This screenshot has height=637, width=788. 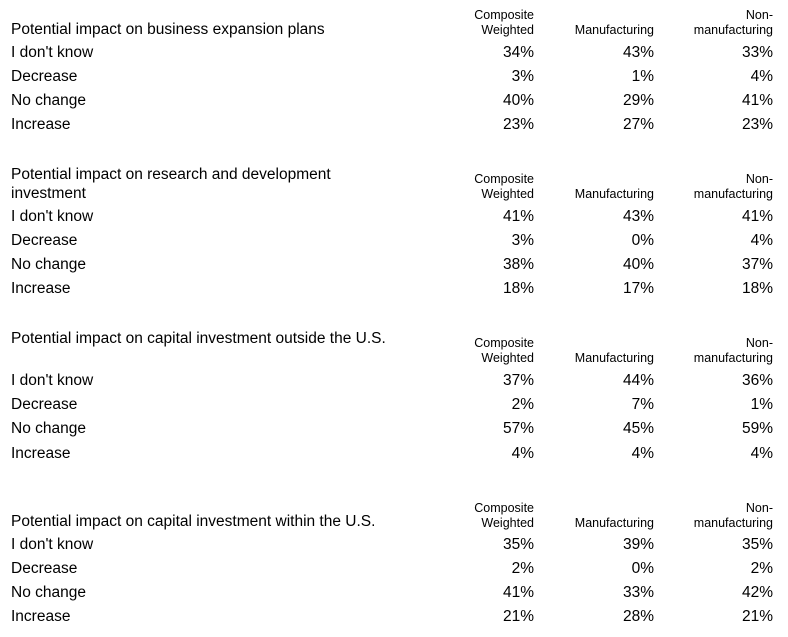 I want to click on value-manufacturing: 28%, so click(x=638, y=616).